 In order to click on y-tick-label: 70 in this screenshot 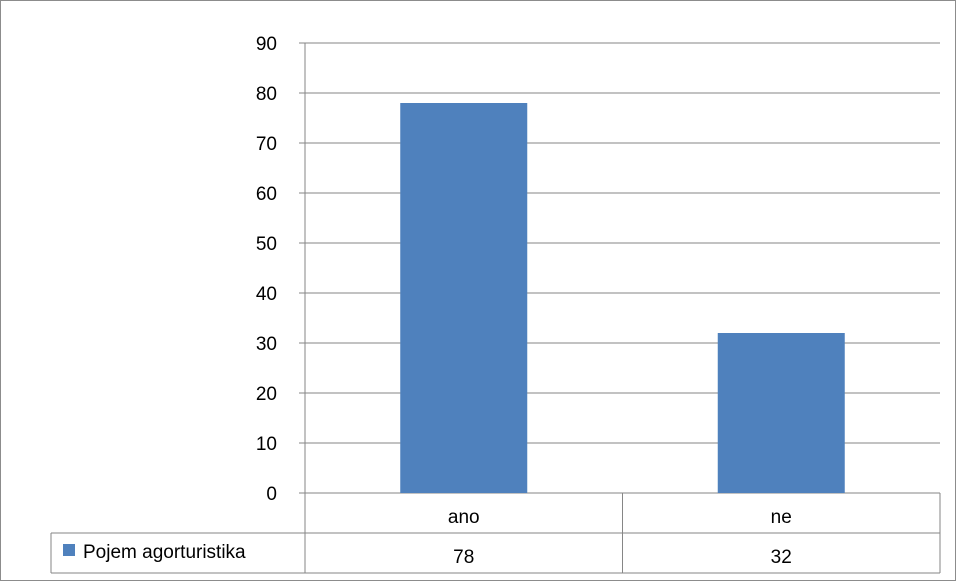, I will do `click(266, 144)`.